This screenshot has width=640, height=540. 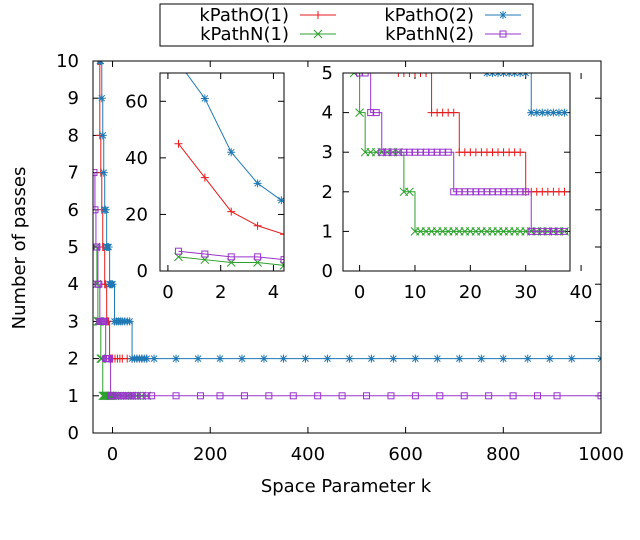 What do you see at coordinates (503, 15) in the screenshot?
I see `legend-marker-kpatho2` at bounding box center [503, 15].